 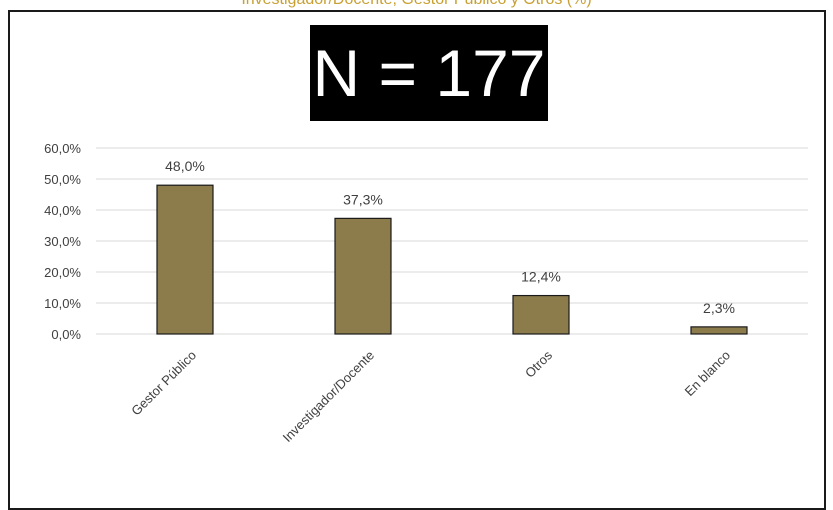 I want to click on y-tick-label: 30,0%, so click(x=62, y=241).